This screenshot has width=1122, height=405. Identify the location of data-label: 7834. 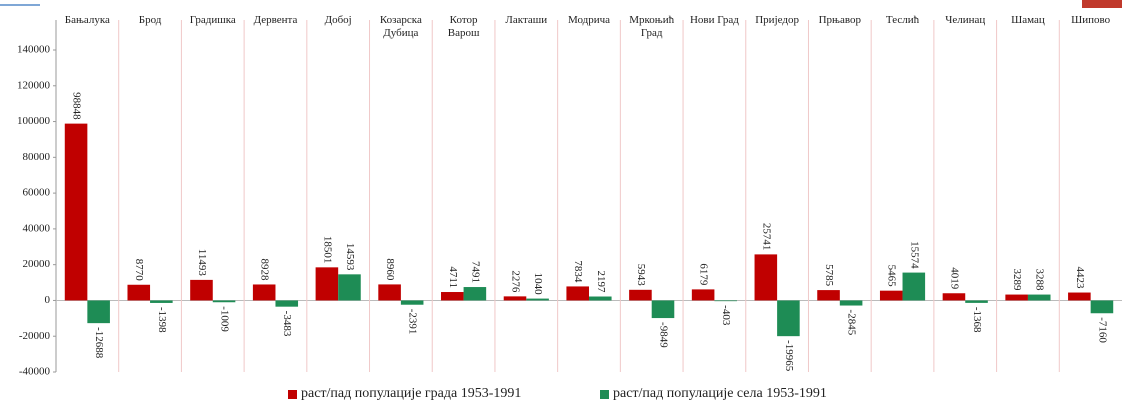
(578, 271).